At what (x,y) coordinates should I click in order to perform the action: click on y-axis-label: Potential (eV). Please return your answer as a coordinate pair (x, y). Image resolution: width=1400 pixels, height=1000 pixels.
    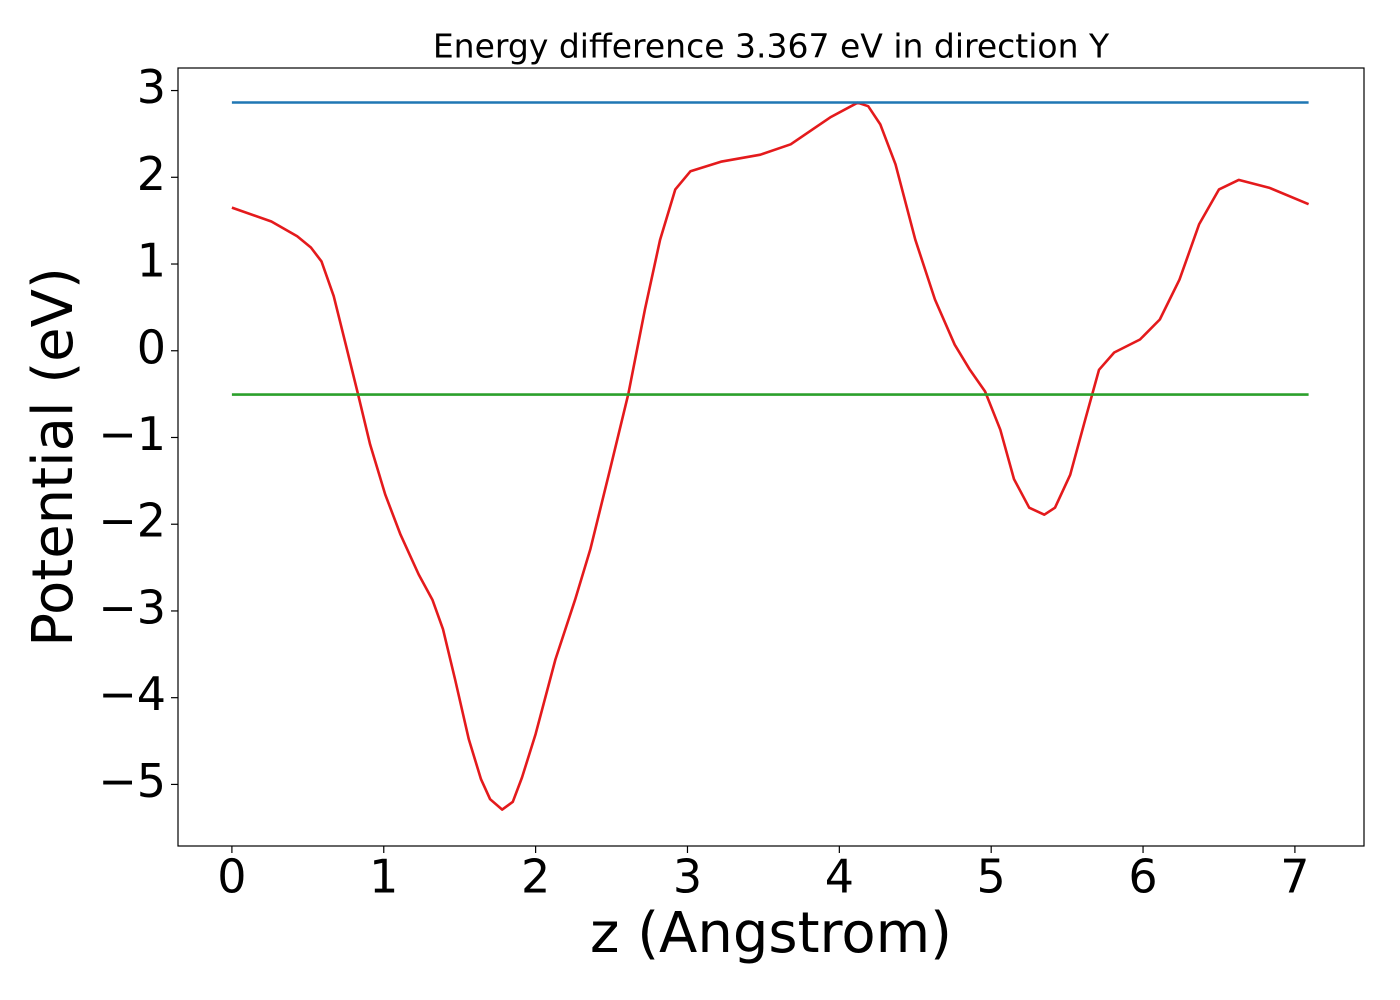
    Looking at the image, I should click on (53, 457).